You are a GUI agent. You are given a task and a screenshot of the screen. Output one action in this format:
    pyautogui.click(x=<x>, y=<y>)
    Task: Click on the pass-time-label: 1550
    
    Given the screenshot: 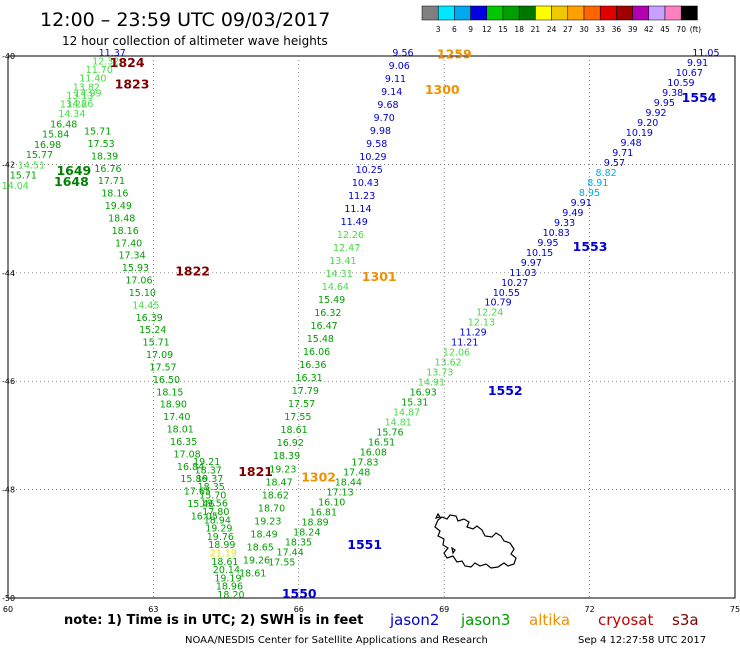 What is the action you would take?
    pyautogui.click(x=299, y=593)
    